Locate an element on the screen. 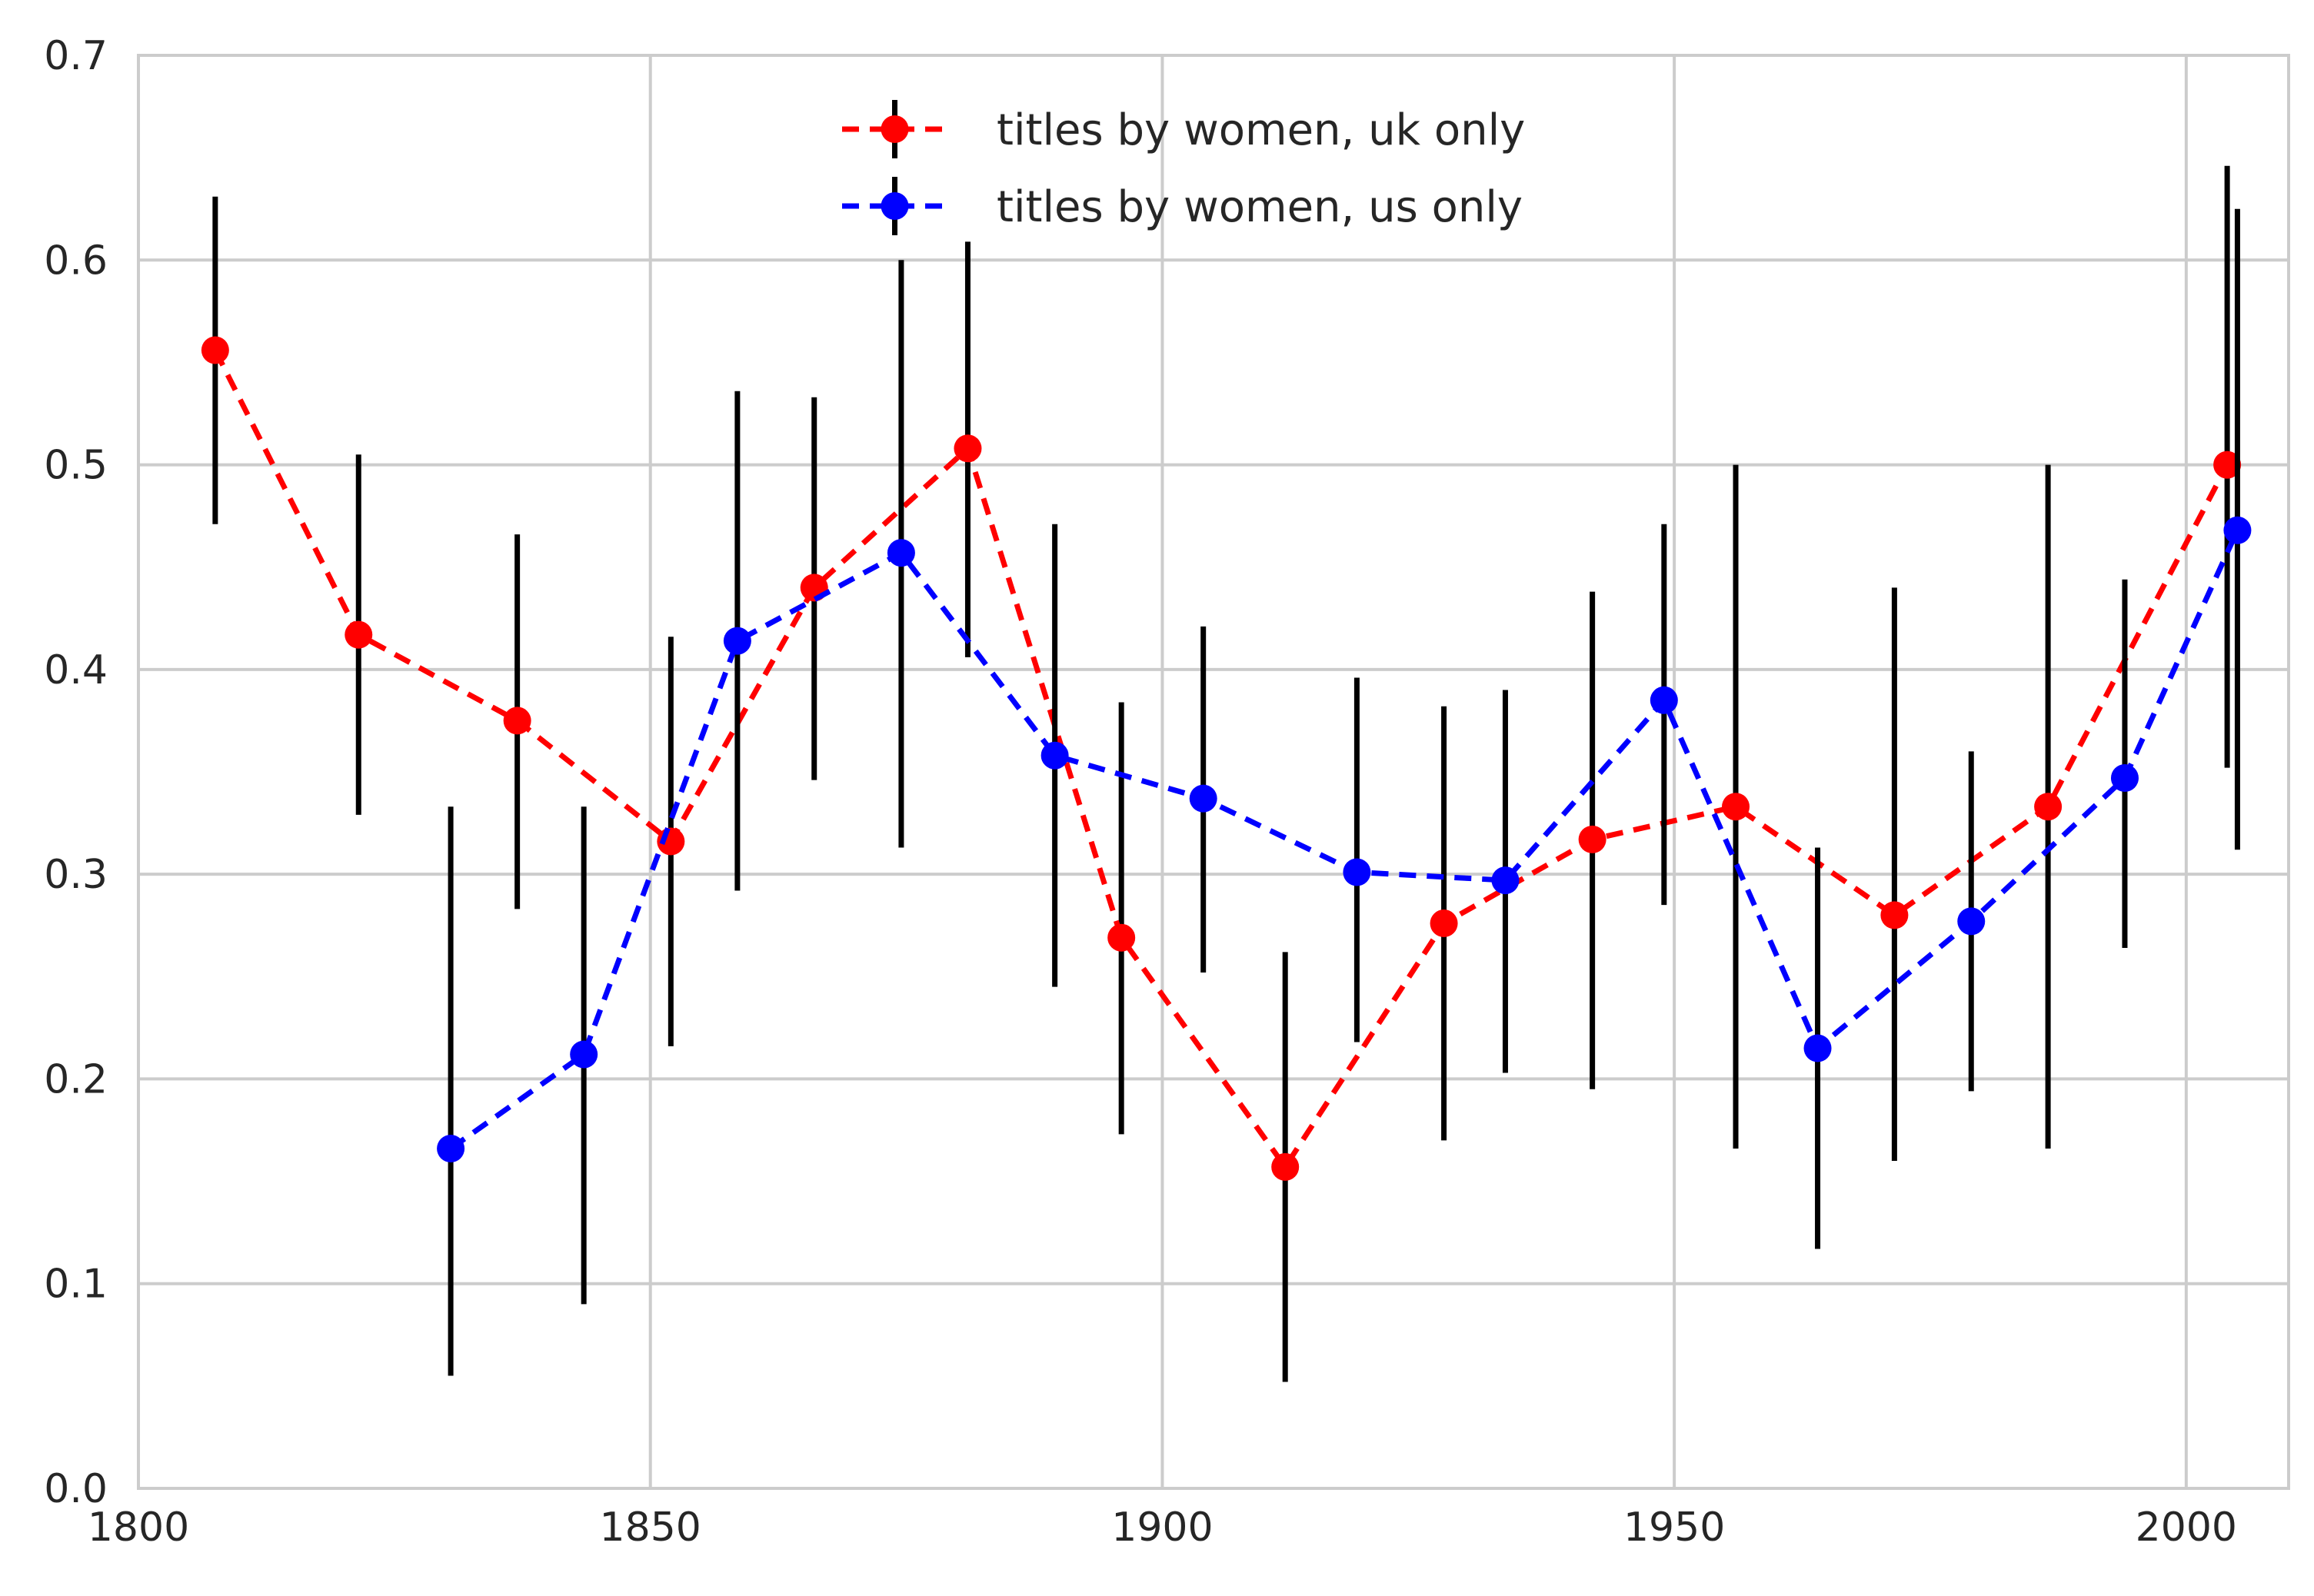 Image resolution: width=2314 pixels, height=1596 pixels. y-tick-label: 0.1 is located at coordinates (76, 1285).